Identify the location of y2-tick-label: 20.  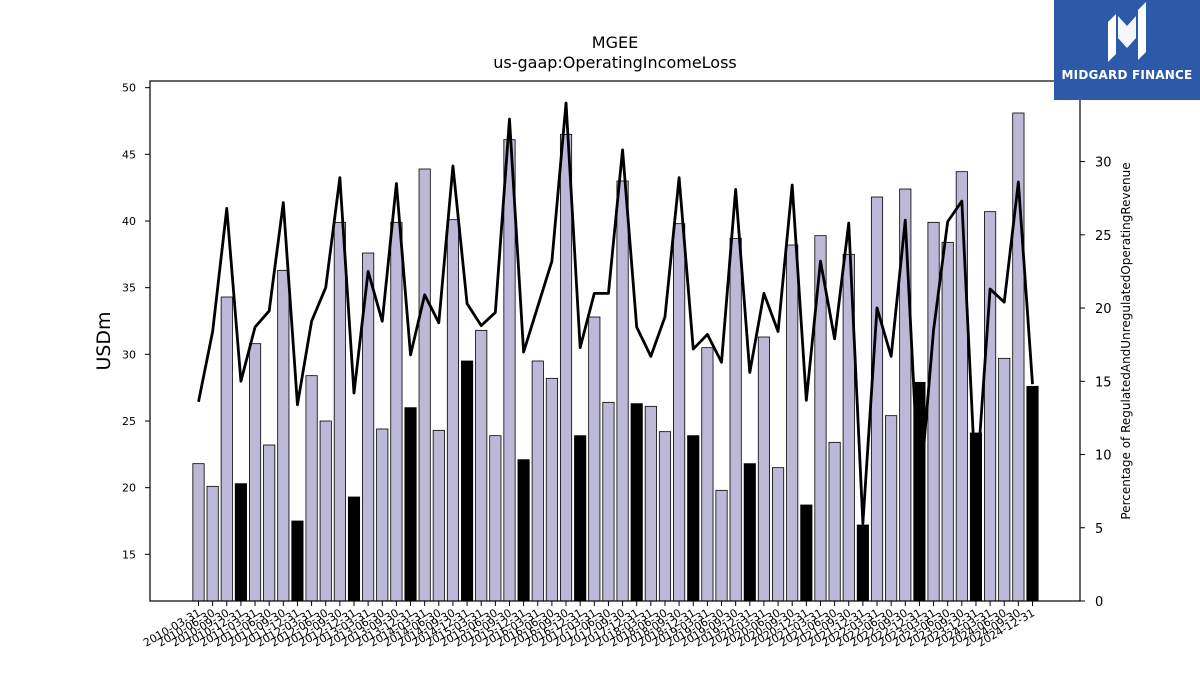
(1103, 309).